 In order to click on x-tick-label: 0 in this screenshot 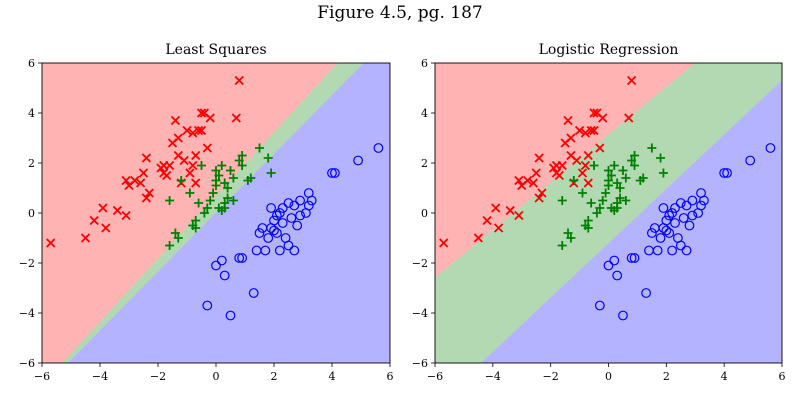, I will do `click(608, 376)`.